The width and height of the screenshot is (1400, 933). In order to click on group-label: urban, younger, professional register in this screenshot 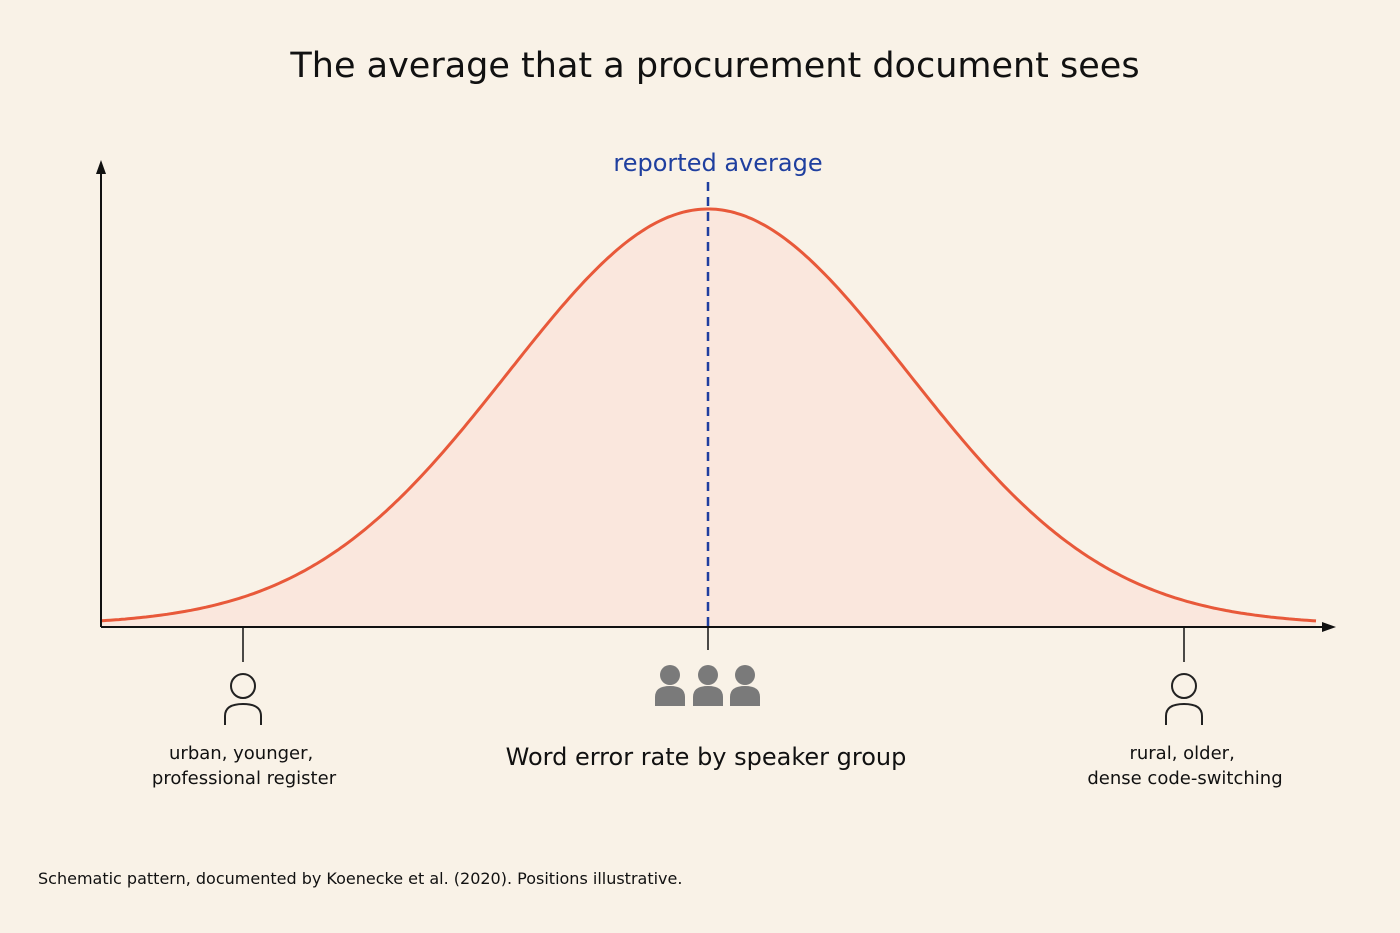, I will do `click(244, 766)`.